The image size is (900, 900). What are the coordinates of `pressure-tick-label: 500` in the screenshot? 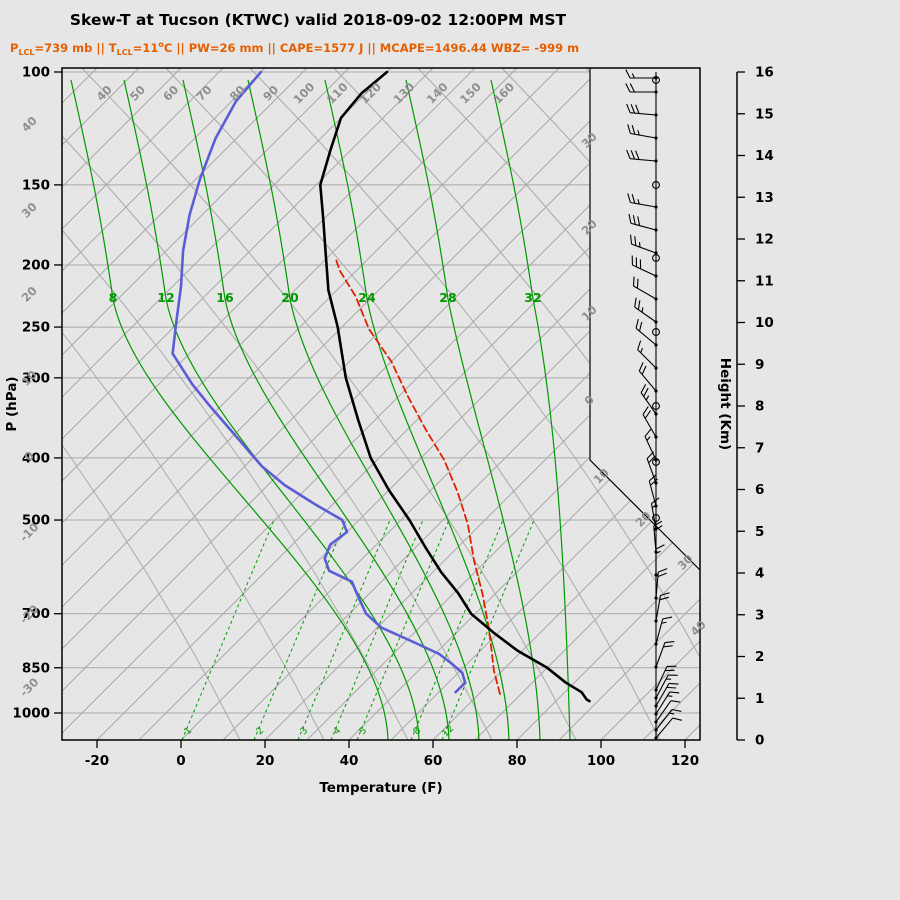 It's located at (36, 521).